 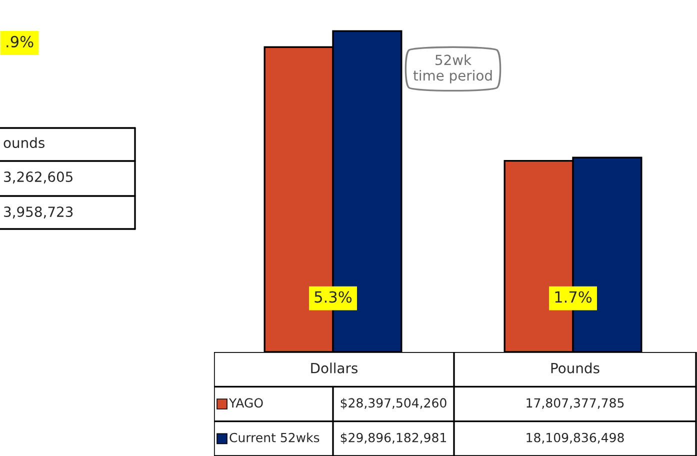 I want to click on category-label: Dollars, so click(x=334, y=368).